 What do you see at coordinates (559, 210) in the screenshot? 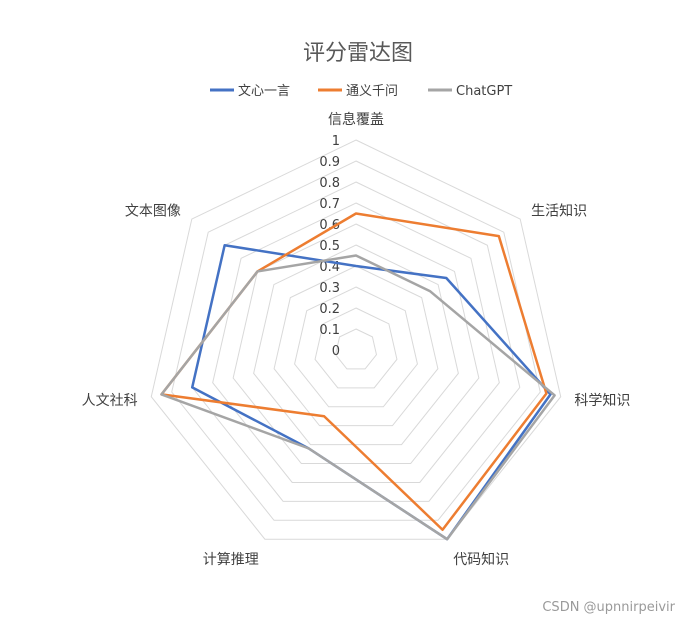
I see `axis-label: 生活知识` at bounding box center [559, 210].